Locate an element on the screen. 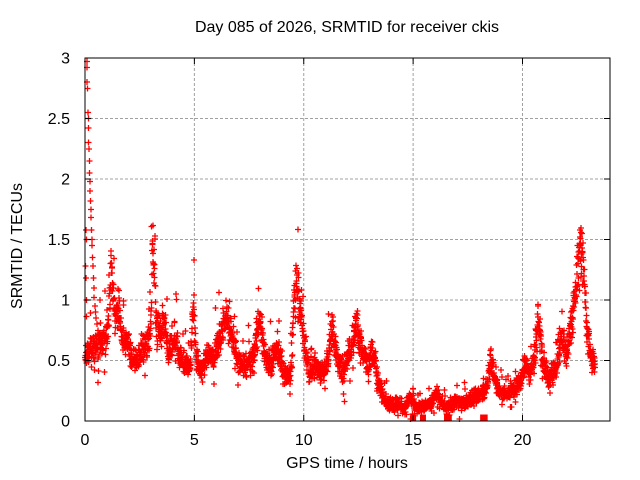 The height and width of the screenshot is (480, 640). y-tick-label: 0.5 is located at coordinates (59, 361).